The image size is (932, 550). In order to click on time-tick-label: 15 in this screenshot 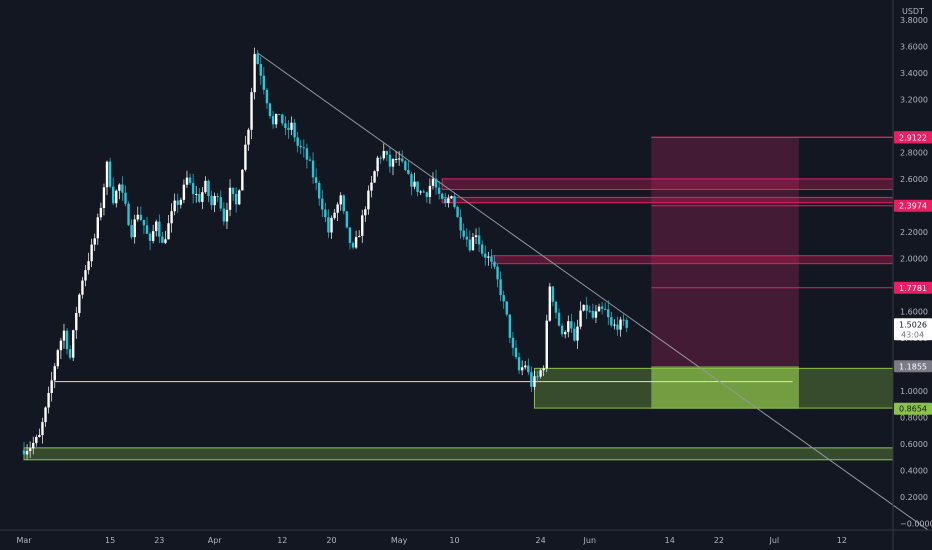, I will do `click(110, 540)`.